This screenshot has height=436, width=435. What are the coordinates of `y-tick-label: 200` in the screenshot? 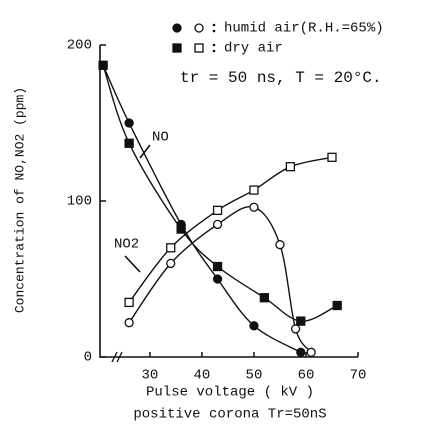 It's located at (79, 46).